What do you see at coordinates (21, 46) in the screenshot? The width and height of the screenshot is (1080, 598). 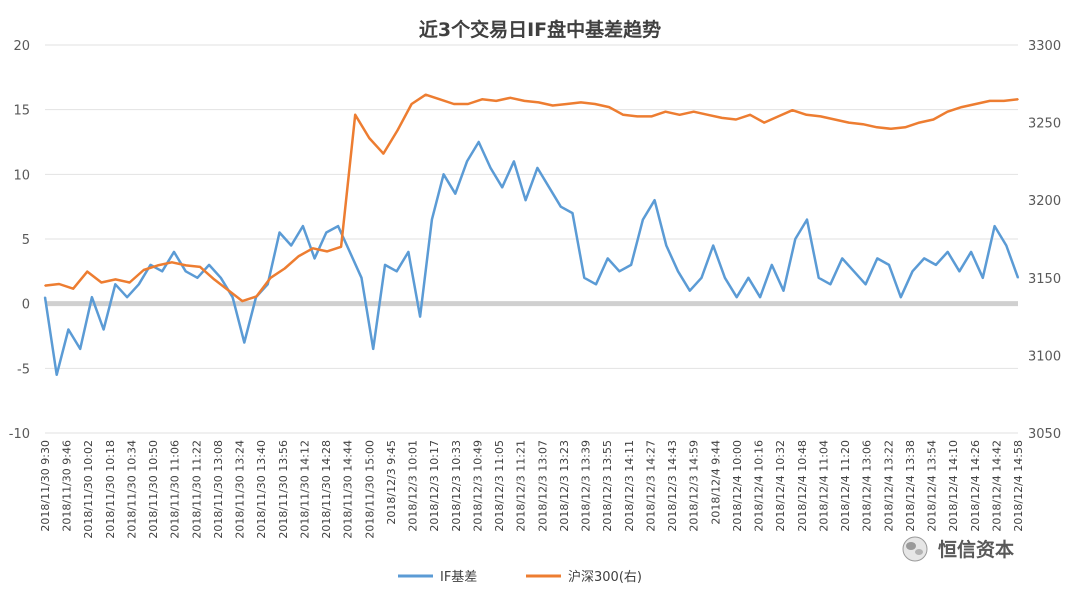 I see `y-left-tick-label: 20` at bounding box center [21, 46].